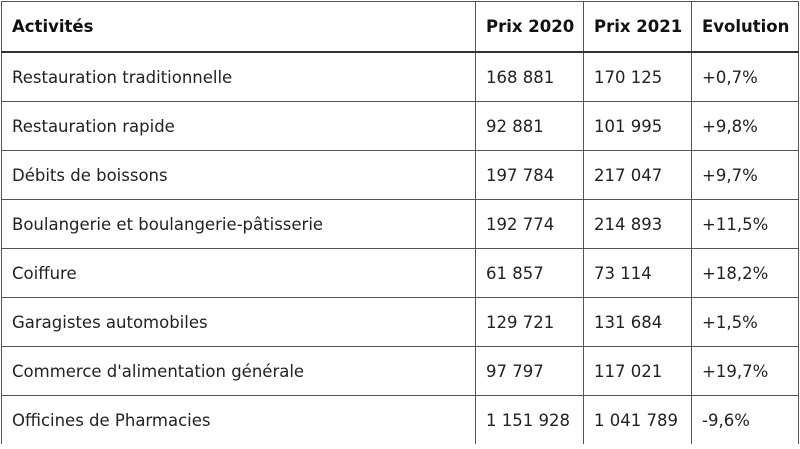 Image resolution: width=800 pixels, height=449 pixels. I want to click on cell-evolution: +9,8%, so click(745, 126).